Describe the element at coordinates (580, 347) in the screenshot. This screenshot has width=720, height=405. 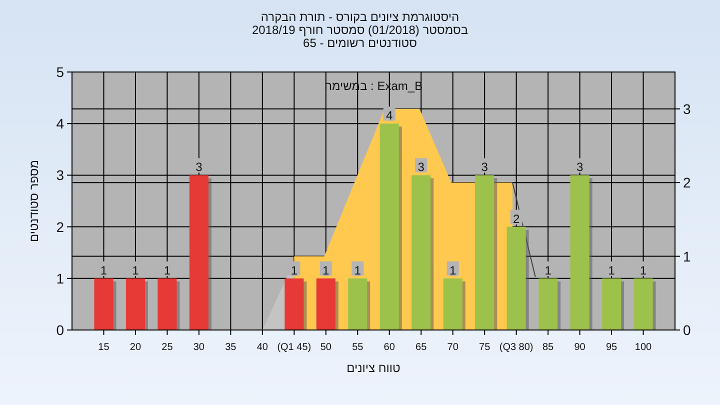
I see `x-tick-label: 90` at that location.